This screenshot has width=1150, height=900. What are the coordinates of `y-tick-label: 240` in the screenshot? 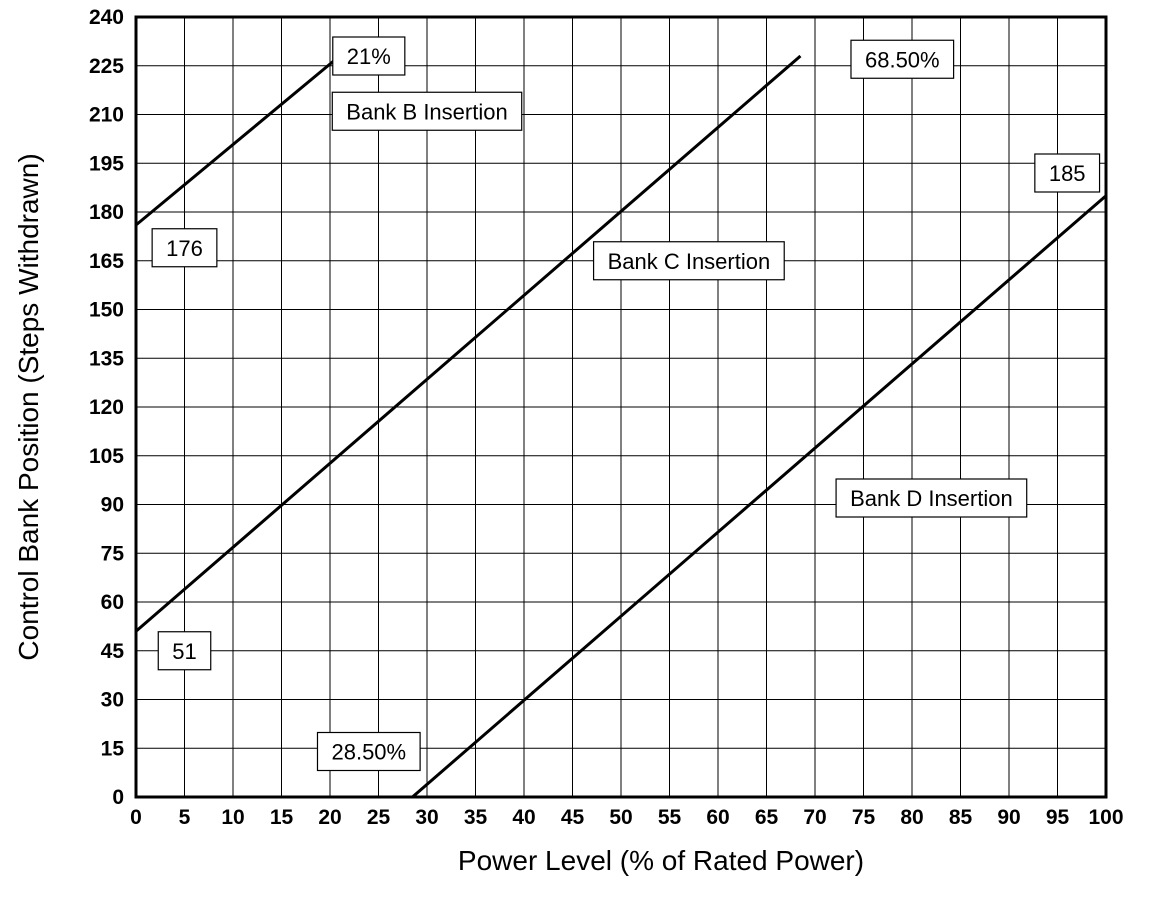 It's located at (106, 17).